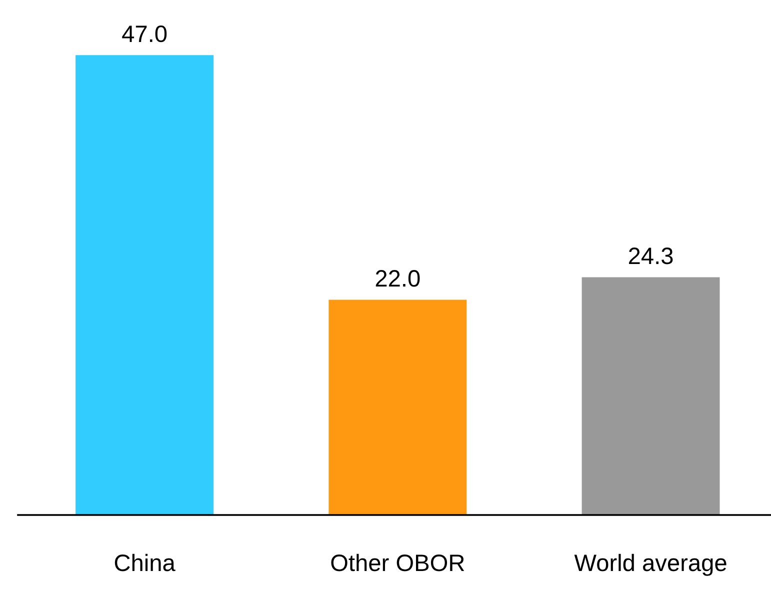 This screenshot has height=593, width=771. What do you see at coordinates (650, 256) in the screenshot?
I see `data-label: 24.3` at bounding box center [650, 256].